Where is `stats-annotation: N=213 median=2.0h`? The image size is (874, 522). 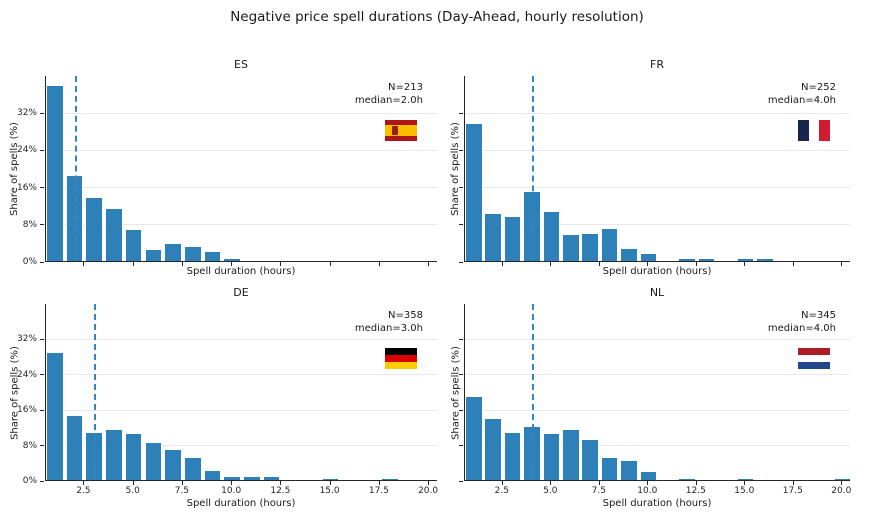
stats-annotation: N=213 median=2.0h is located at coordinates (389, 94).